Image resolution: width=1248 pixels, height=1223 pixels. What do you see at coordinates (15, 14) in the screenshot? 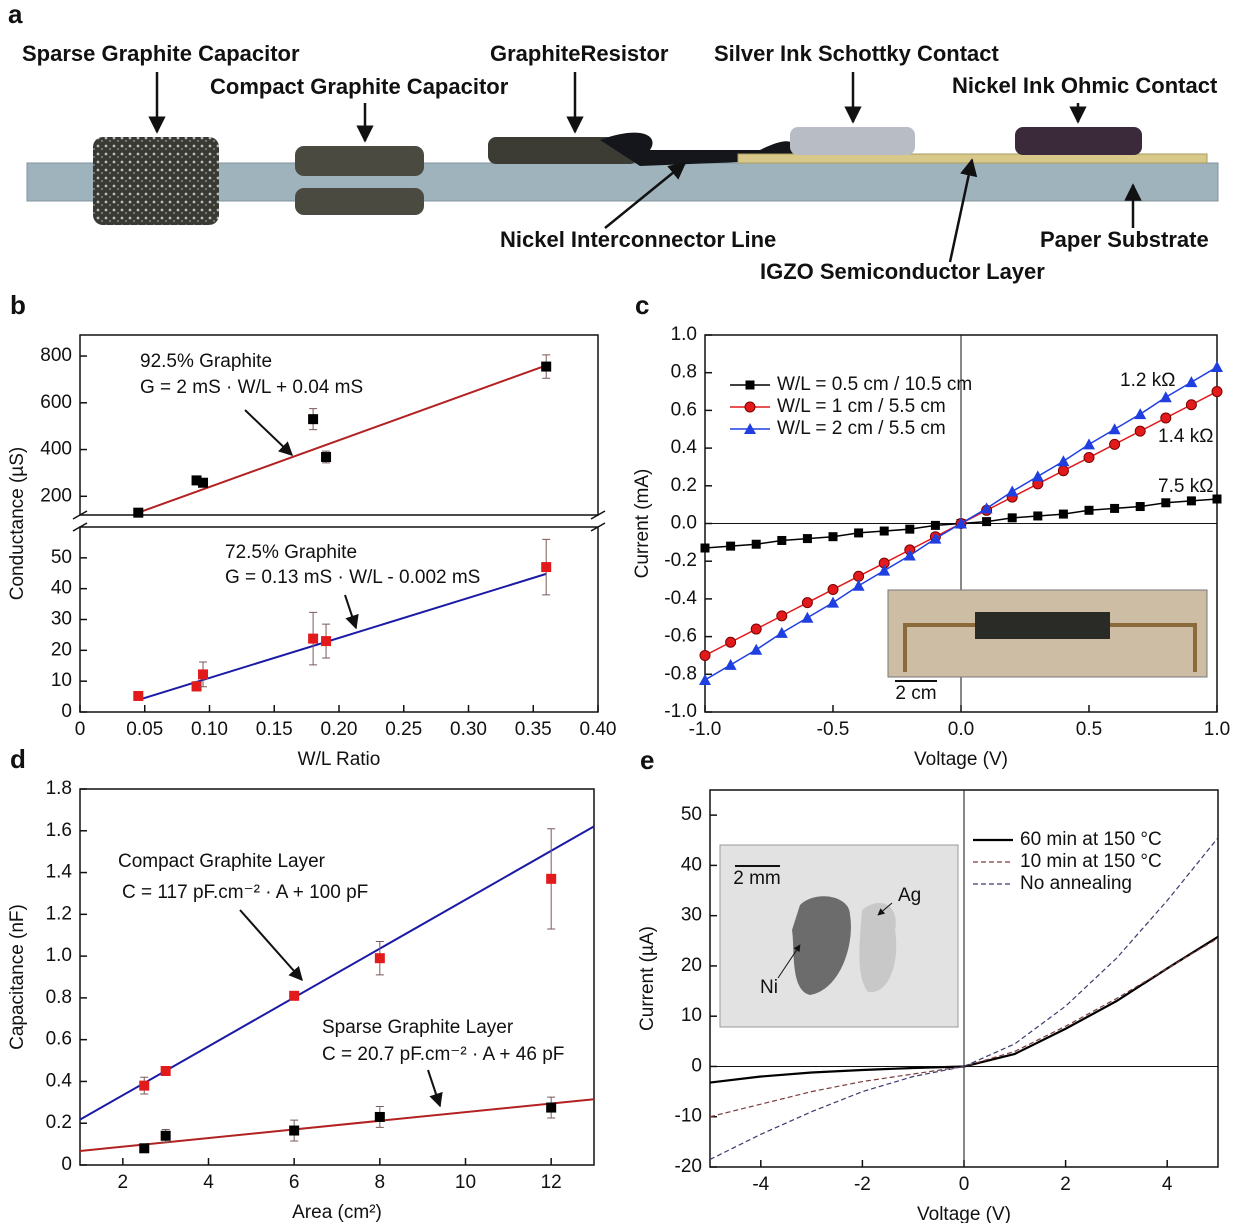
I see `panel-label: a` at bounding box center [15, 14].